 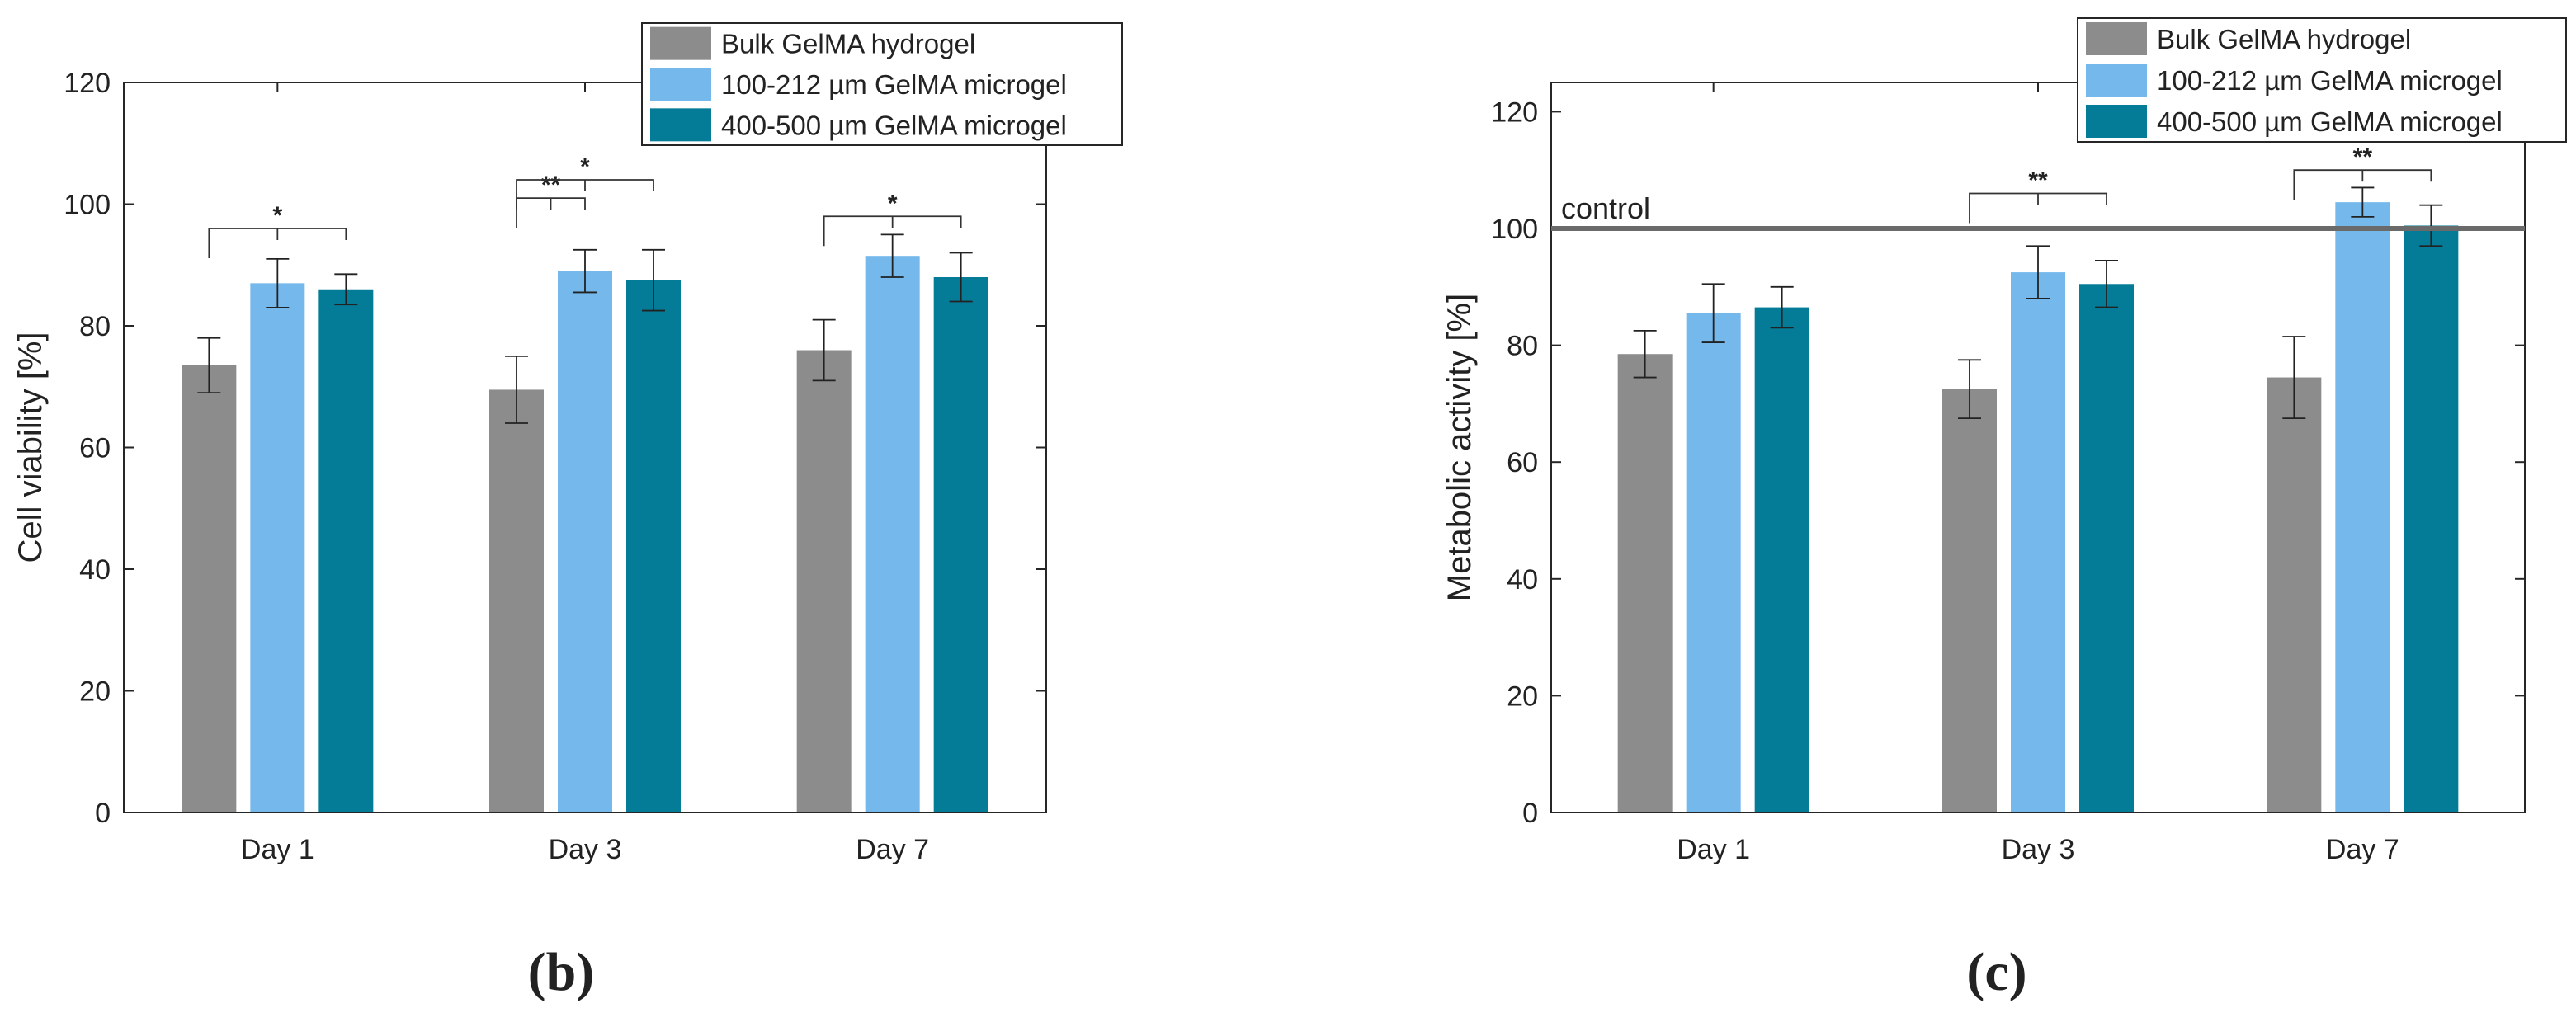 I want to click on panel-label: (c), so click(x=1996, y=972).